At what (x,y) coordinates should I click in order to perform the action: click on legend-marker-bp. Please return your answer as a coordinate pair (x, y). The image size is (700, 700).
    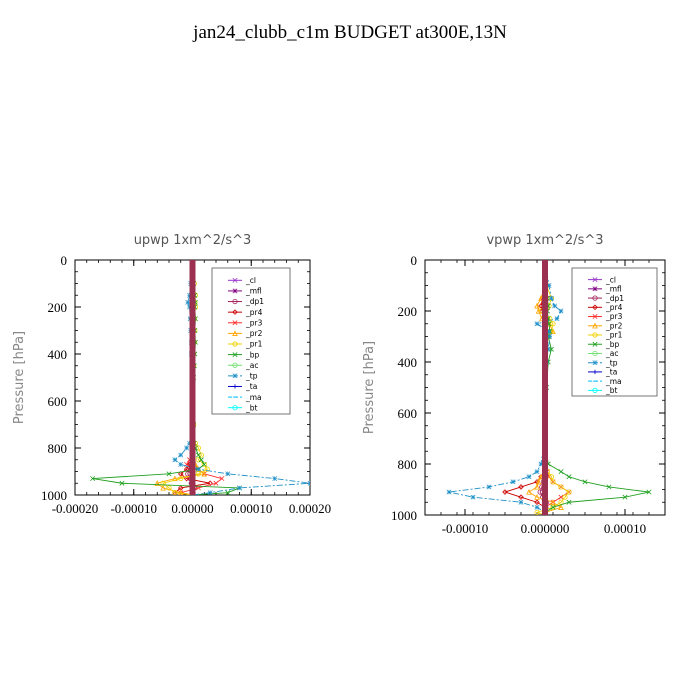
    Looking at the image, I should click on (235, 355).